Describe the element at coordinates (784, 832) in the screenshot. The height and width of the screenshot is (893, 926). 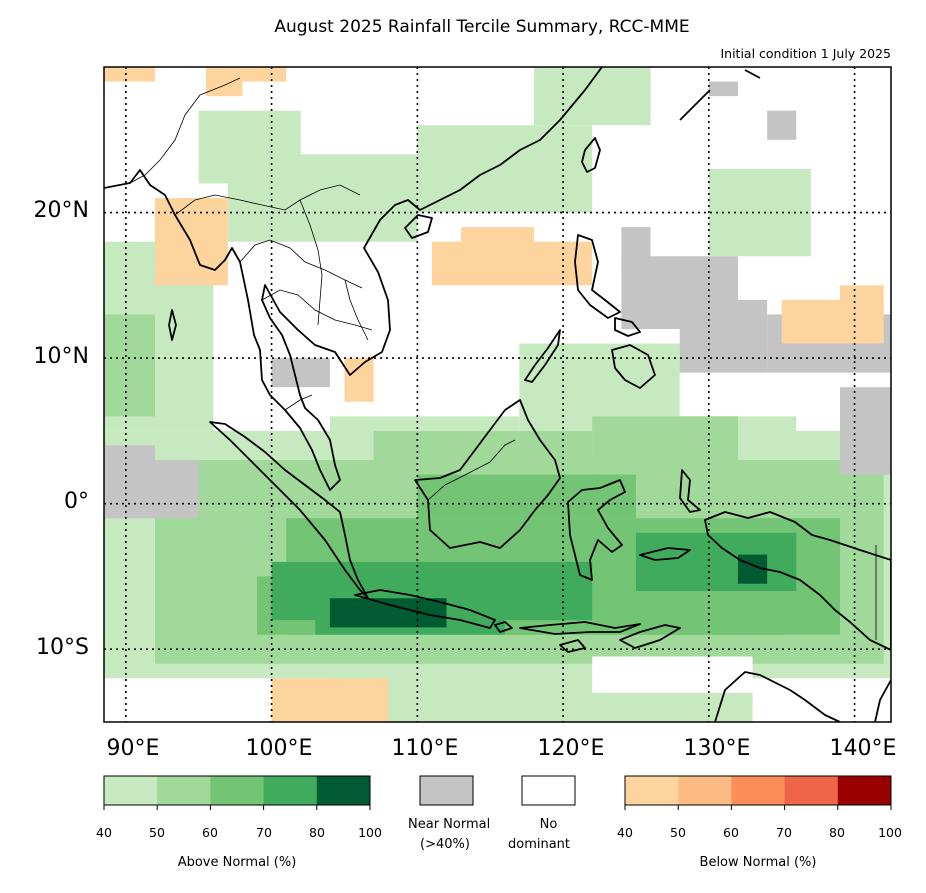
I see `below-tick: 70` at that location.